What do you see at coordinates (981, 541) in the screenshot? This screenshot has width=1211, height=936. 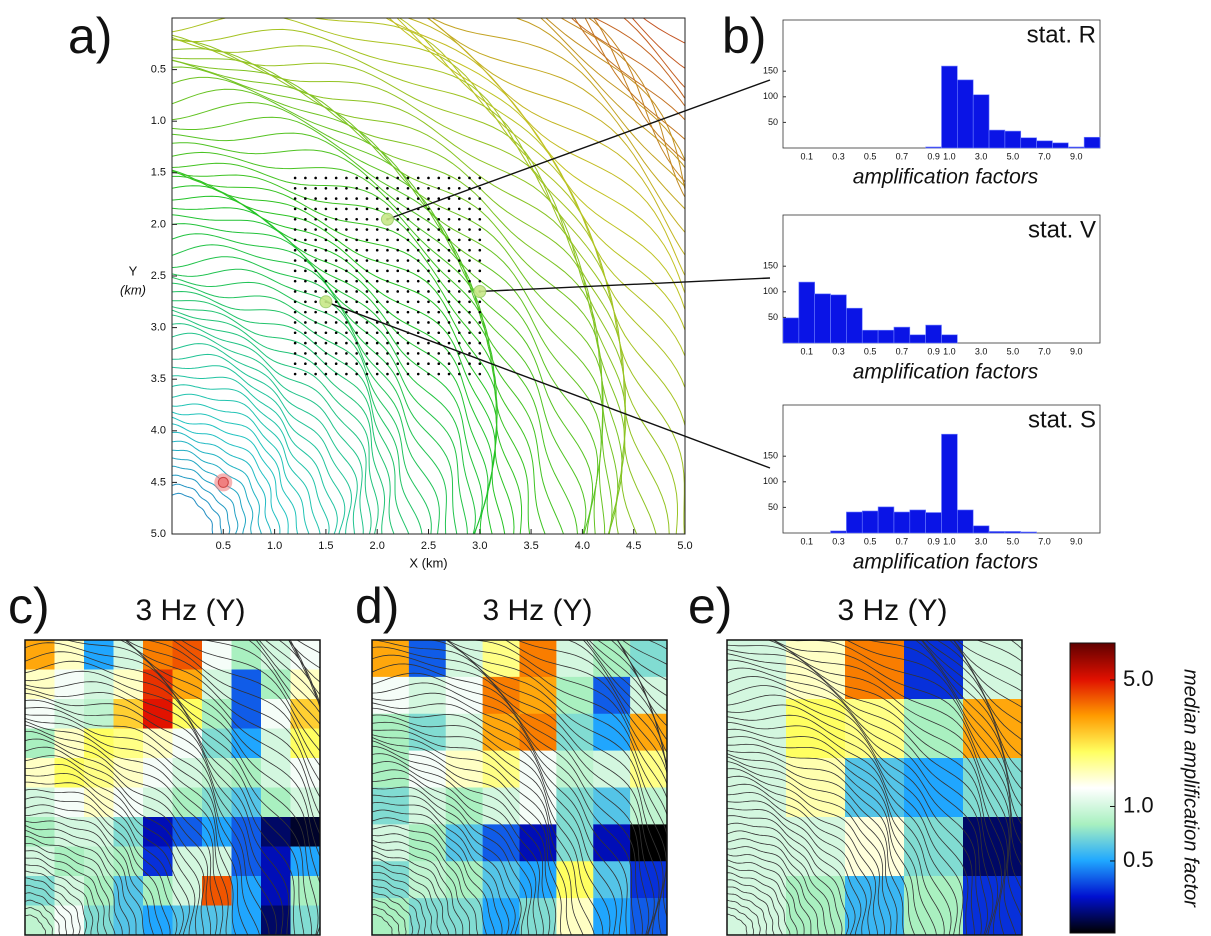 I see `x-tick-label: 3.0` at bounding box center [981, 541].